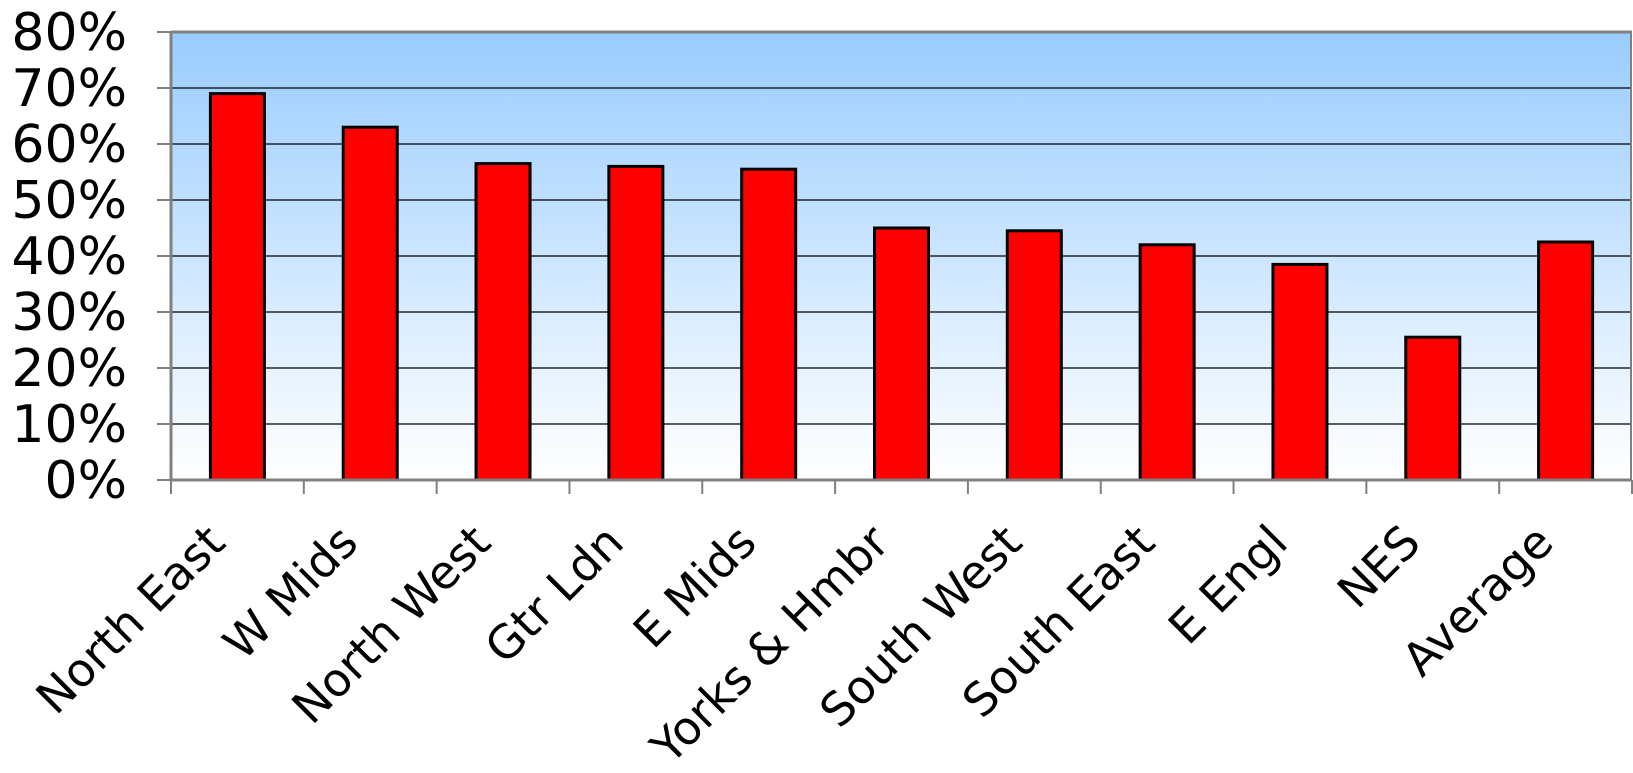 This screenshot has height=773, width=1633. Describe the element at coordinates (69, 425) in the screenshot. I see `y-tick-label: 10%` at that location.